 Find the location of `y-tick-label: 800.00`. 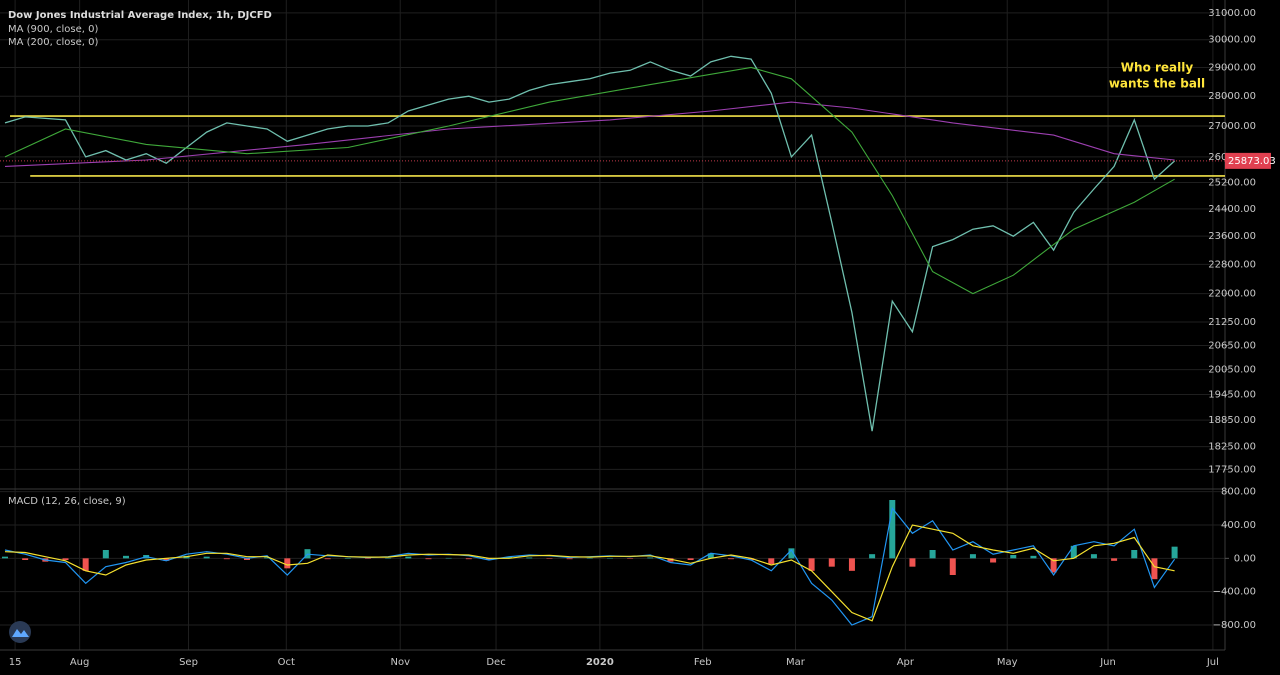

y-tick-label: 800.00 is located at coordinates (1238, 492).